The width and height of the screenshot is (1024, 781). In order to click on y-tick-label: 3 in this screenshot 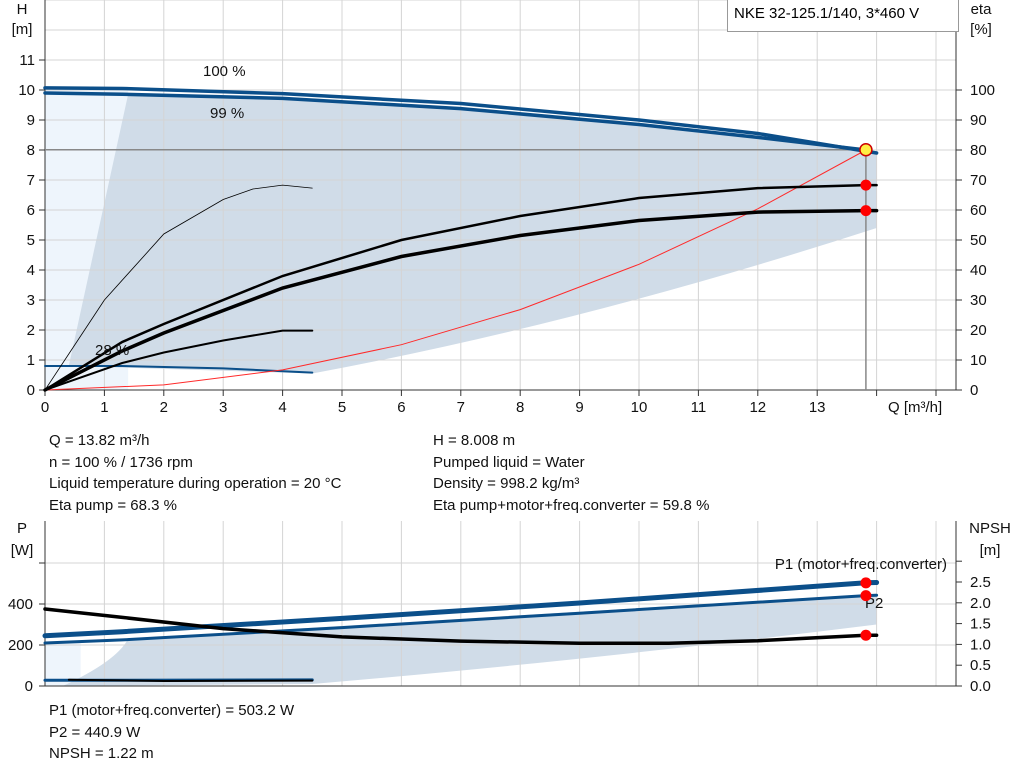, I will do `click(31, 300)`.